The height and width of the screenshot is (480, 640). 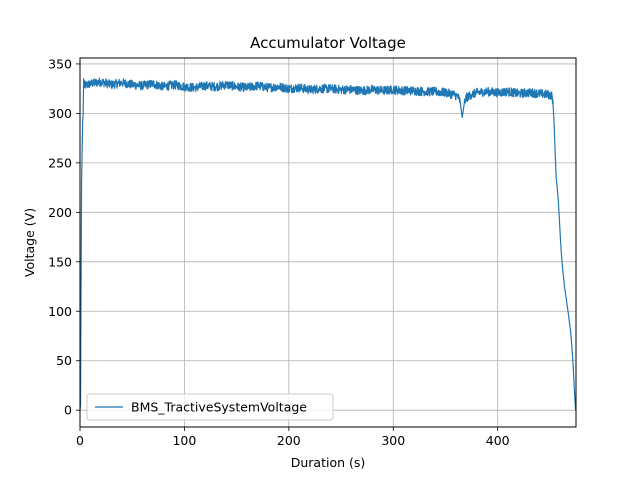 What do you see at coordinates (328, 462) in the screenshot?
I see `x-axis-label: Duration (s)` at bounding box center [328, 462].